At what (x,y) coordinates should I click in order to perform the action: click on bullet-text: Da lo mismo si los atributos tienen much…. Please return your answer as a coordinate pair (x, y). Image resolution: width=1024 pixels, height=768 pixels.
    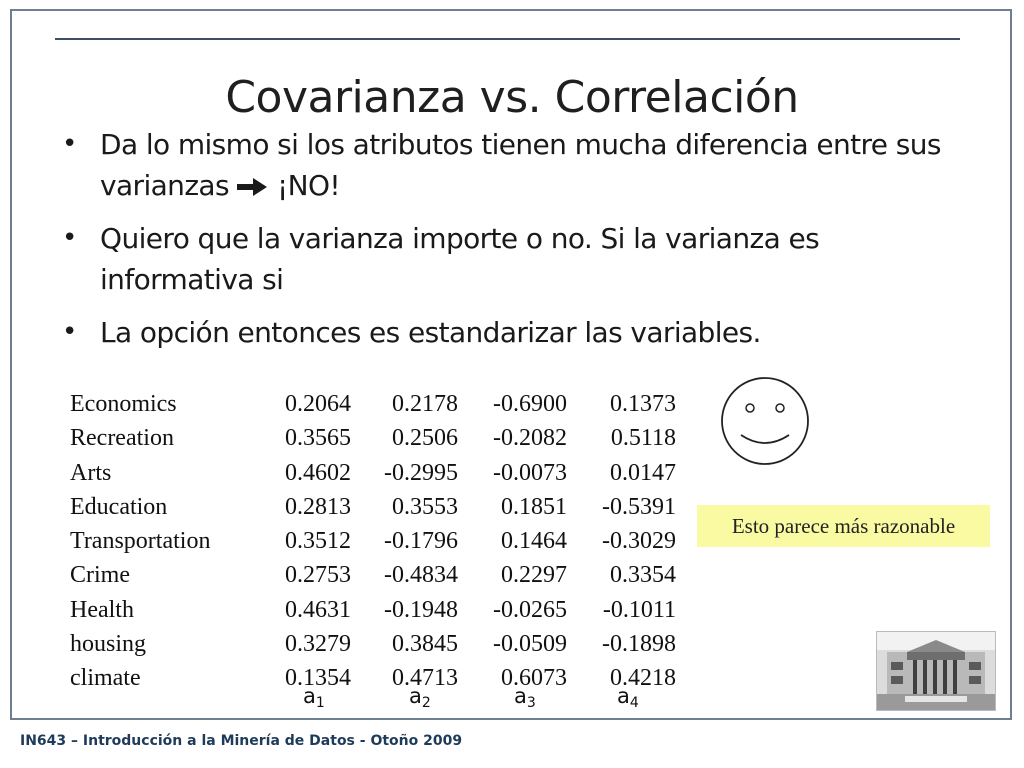
    Looking at the image, I should click on (520, 165).